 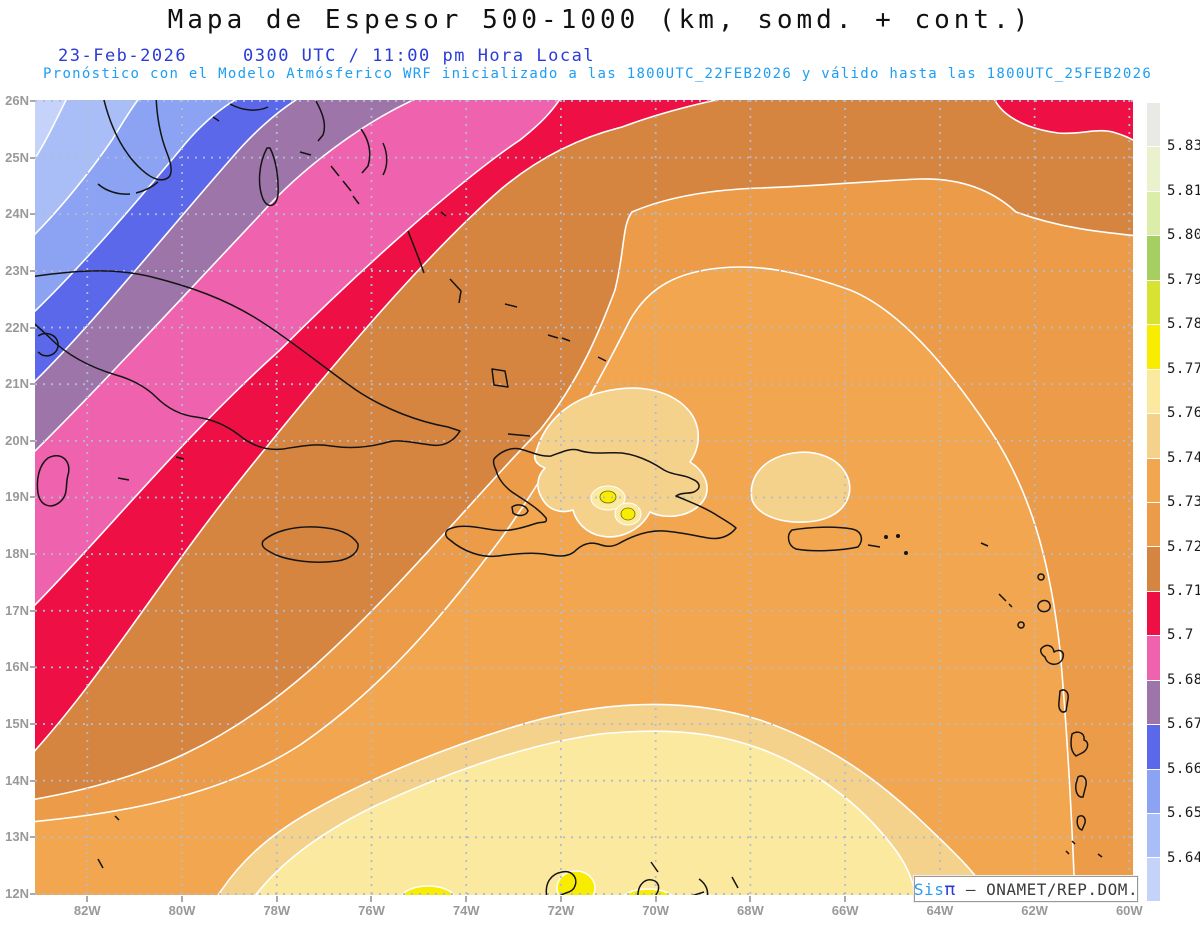 What do you see at coordinates (17, 384) in the screenshot?
I see `lat-label-21N: 21N` at bounding box center [17, 384].